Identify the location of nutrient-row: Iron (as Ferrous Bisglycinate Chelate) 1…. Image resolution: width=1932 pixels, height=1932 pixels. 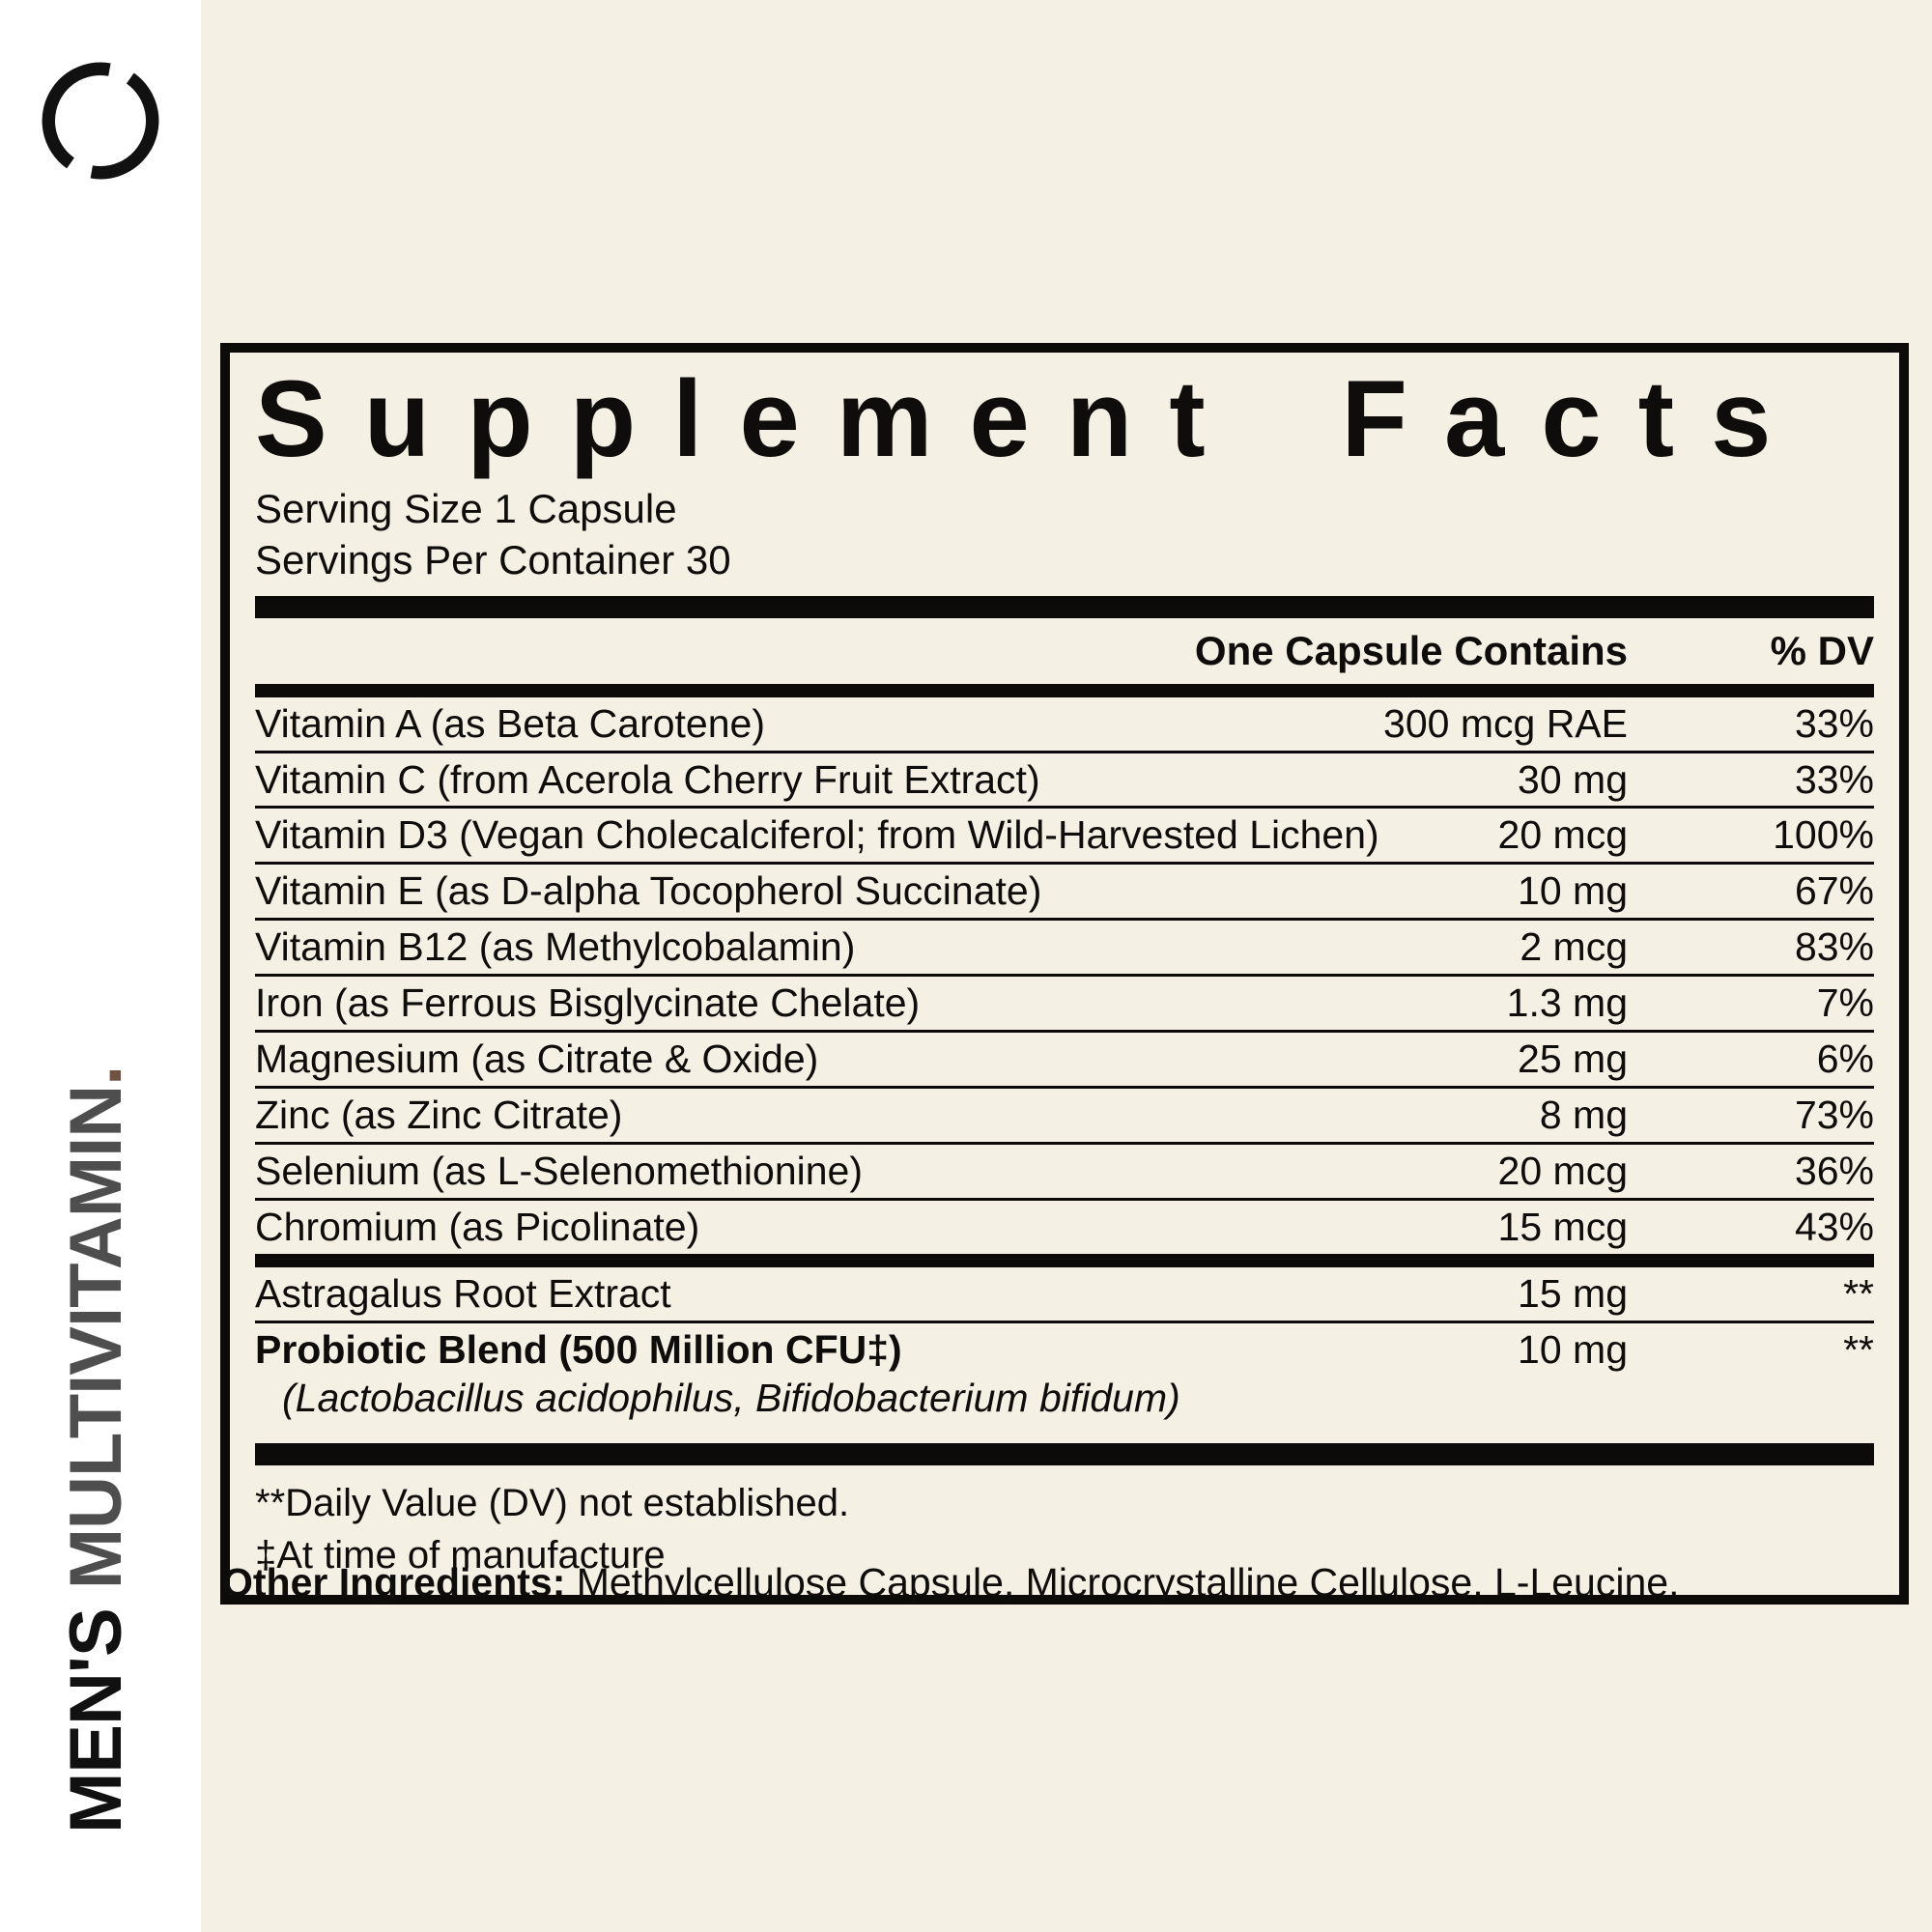
(1064, 1005).